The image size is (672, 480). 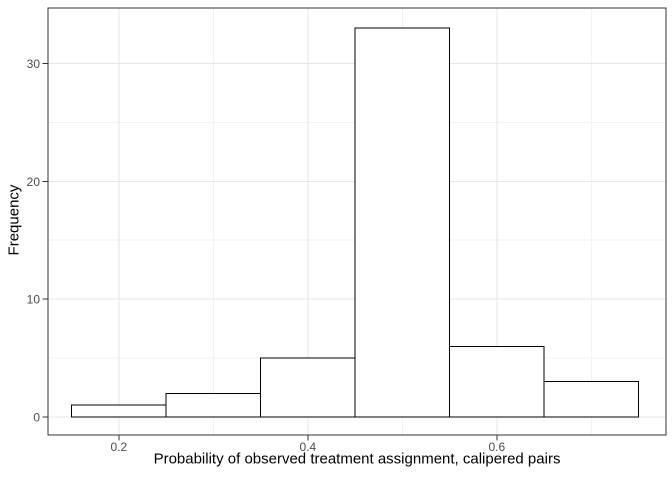 I want to click on x-axis-tick-label: 0.2, so click(x=119, y=447).